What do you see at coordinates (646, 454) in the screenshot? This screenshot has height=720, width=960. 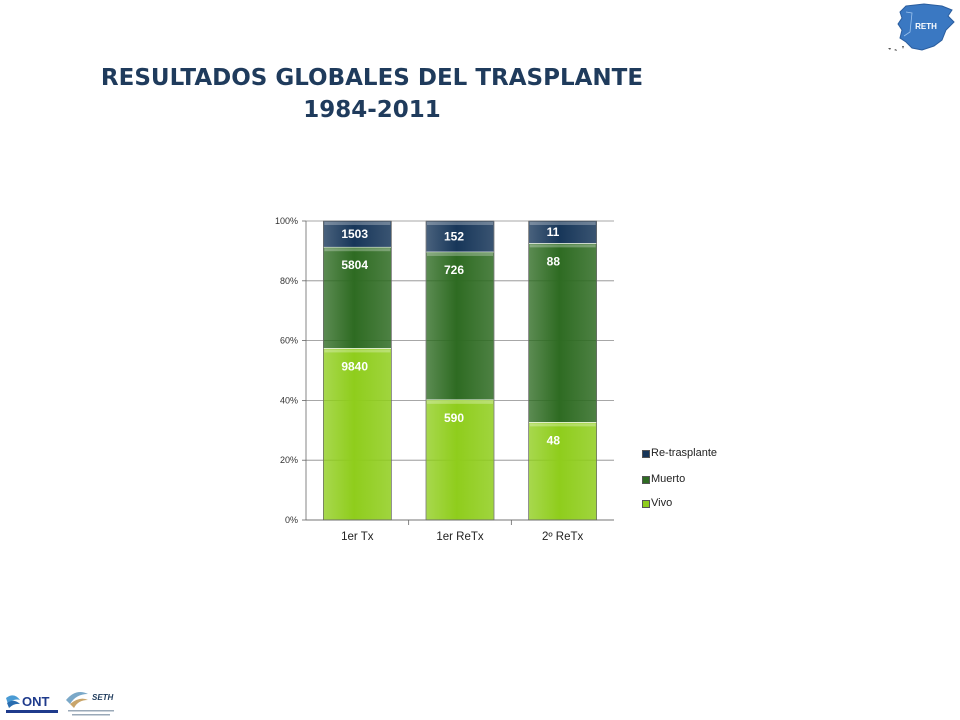 I see `legend-swatch-retrasplante` at bounding box center [646, 454].